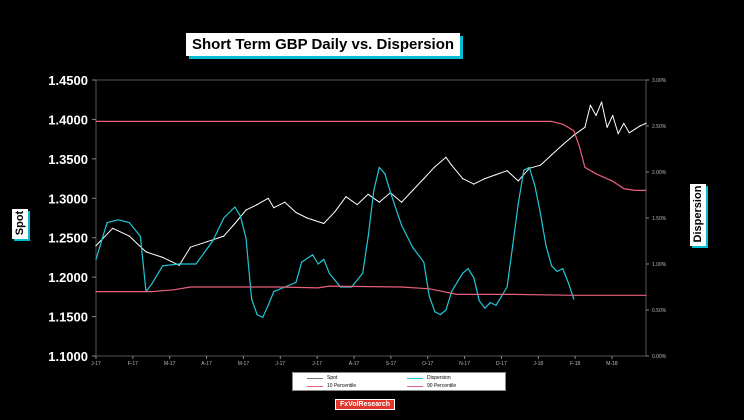  I want to click on y-tick-label: 1.2500, so click(68, 238).